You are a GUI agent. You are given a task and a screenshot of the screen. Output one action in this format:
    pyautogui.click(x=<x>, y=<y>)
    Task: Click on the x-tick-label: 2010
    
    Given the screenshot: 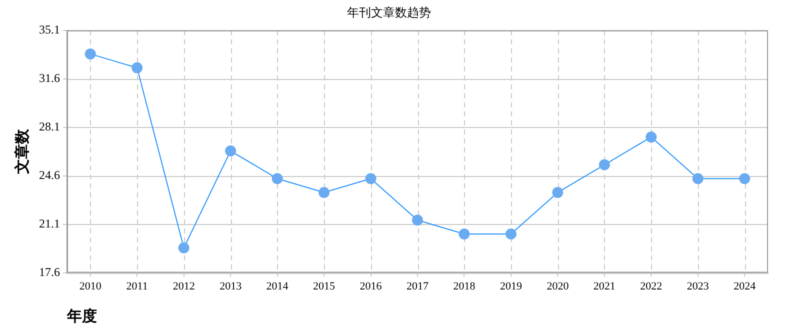 What is the action you would take?
    pyautogui.click(x=90, y=286)
    